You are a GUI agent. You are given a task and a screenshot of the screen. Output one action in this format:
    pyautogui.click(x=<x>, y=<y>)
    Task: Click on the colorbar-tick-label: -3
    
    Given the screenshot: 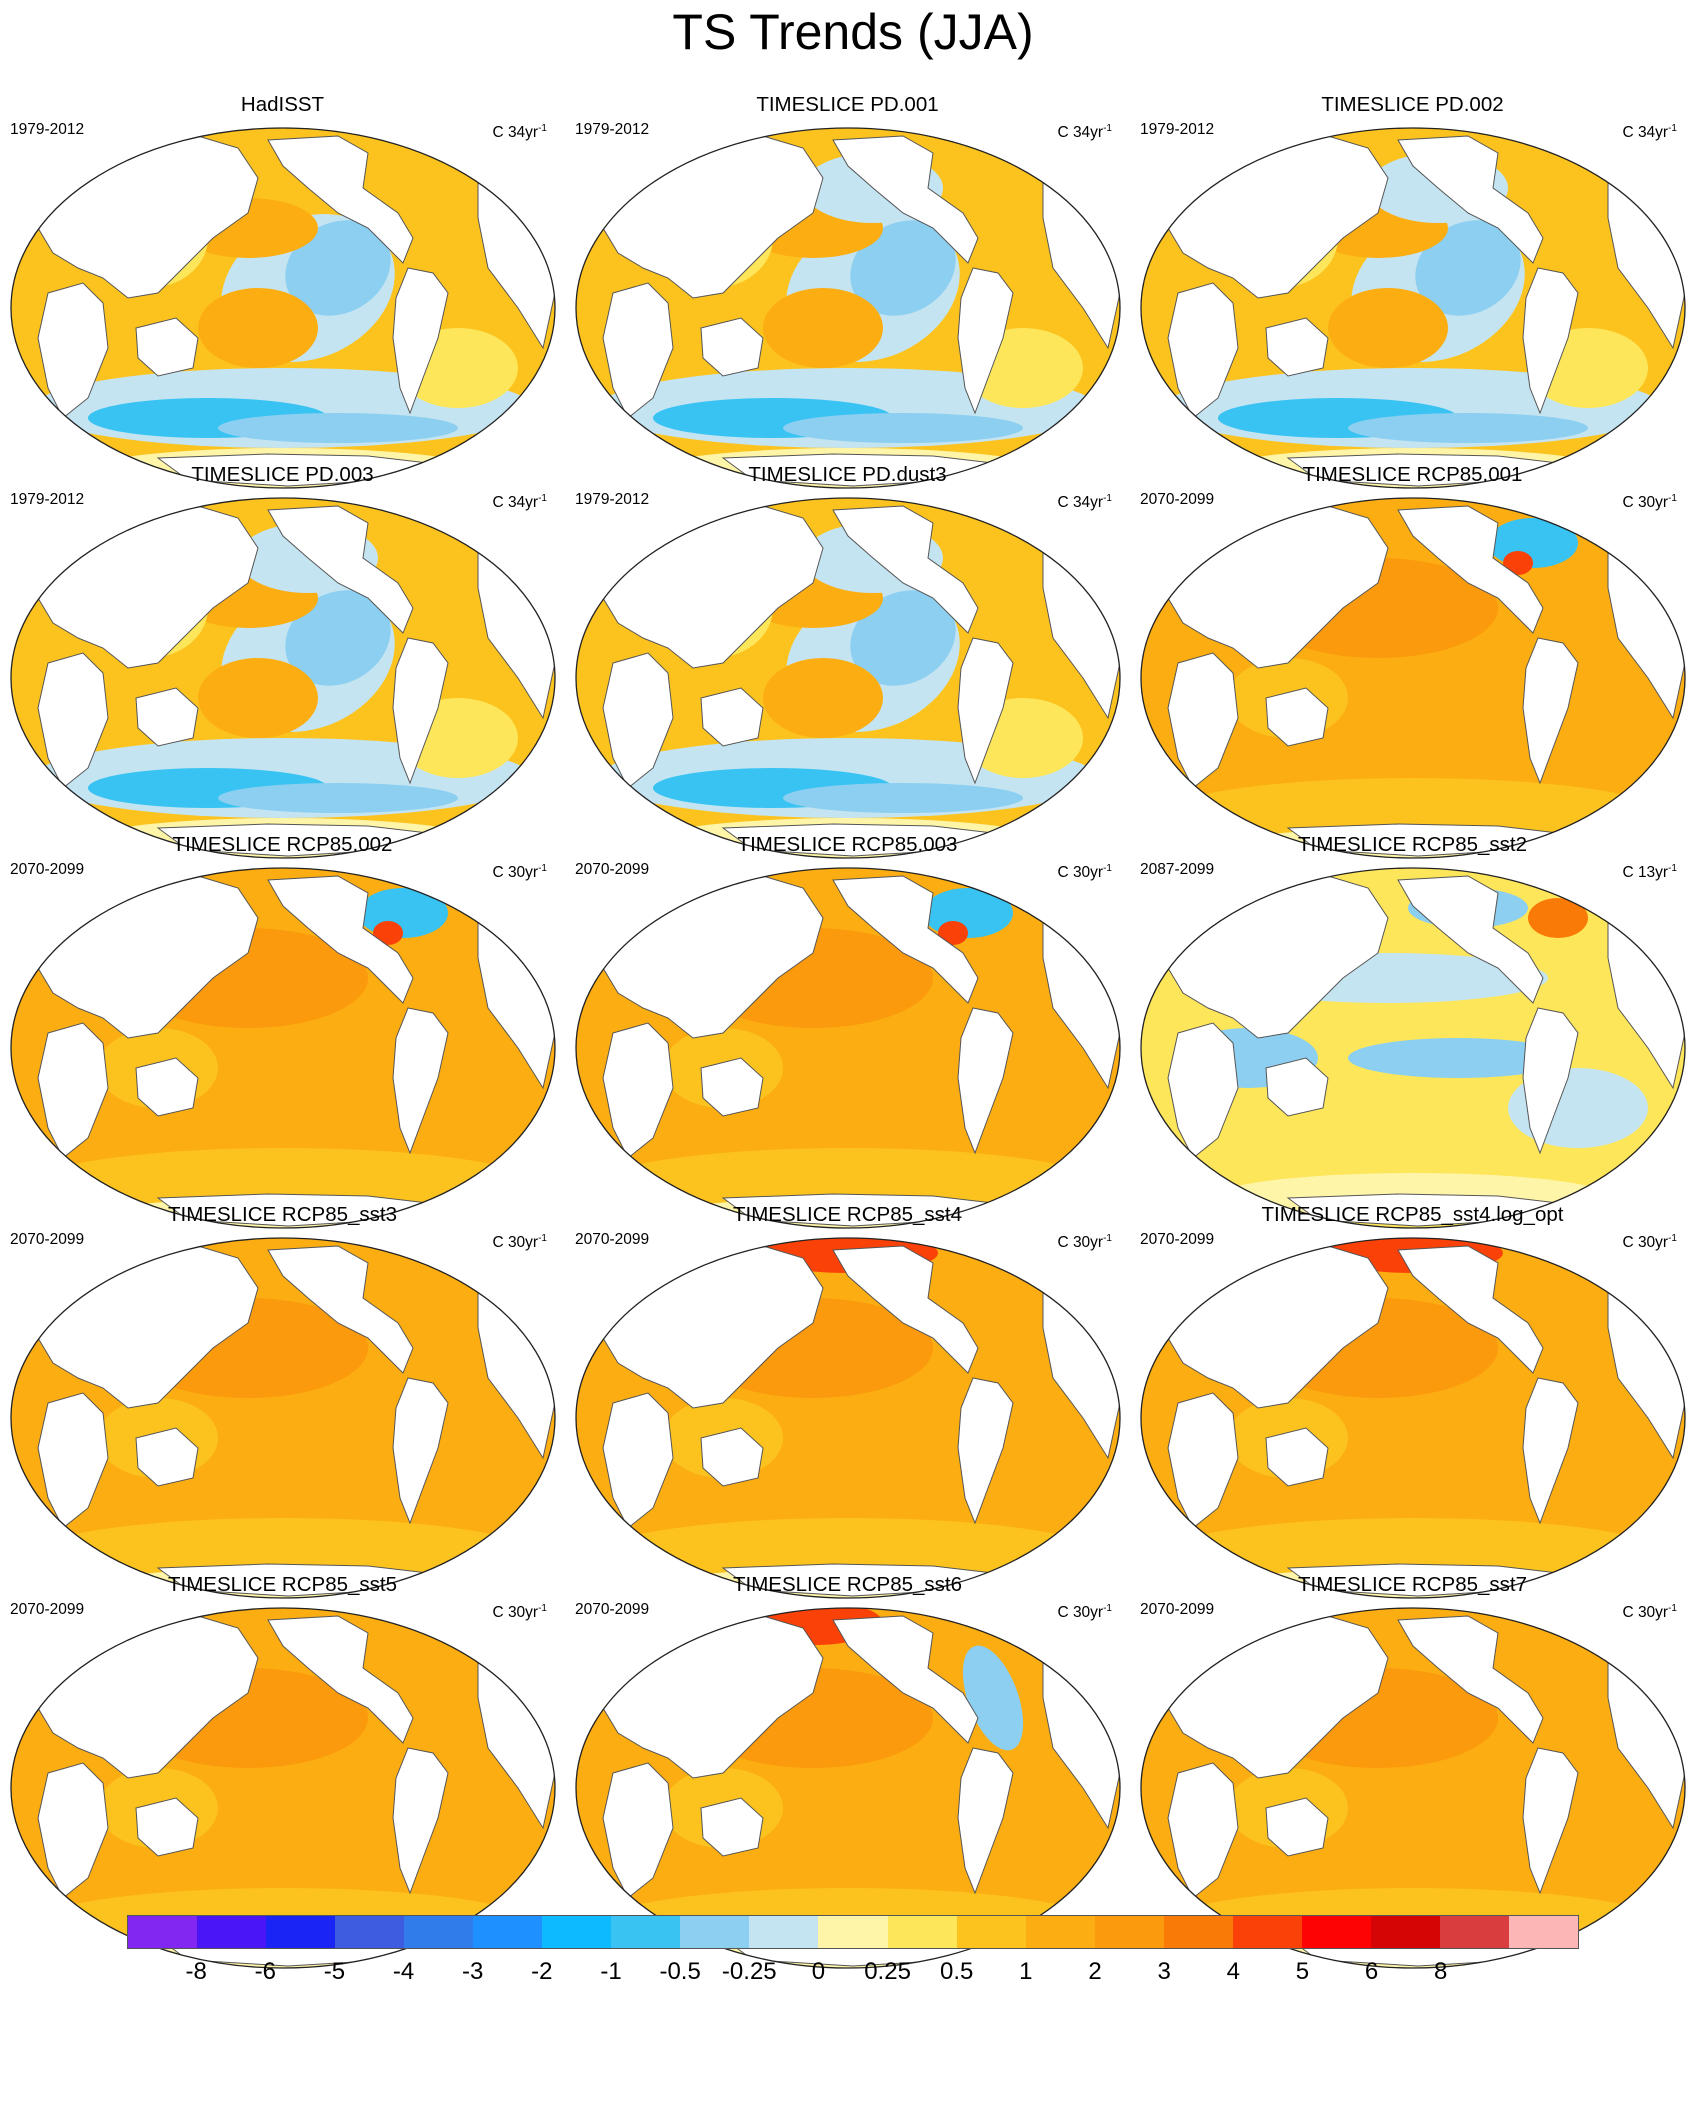 What is the action you would take?
    pyautogui.click(x=473, y=1971)
    